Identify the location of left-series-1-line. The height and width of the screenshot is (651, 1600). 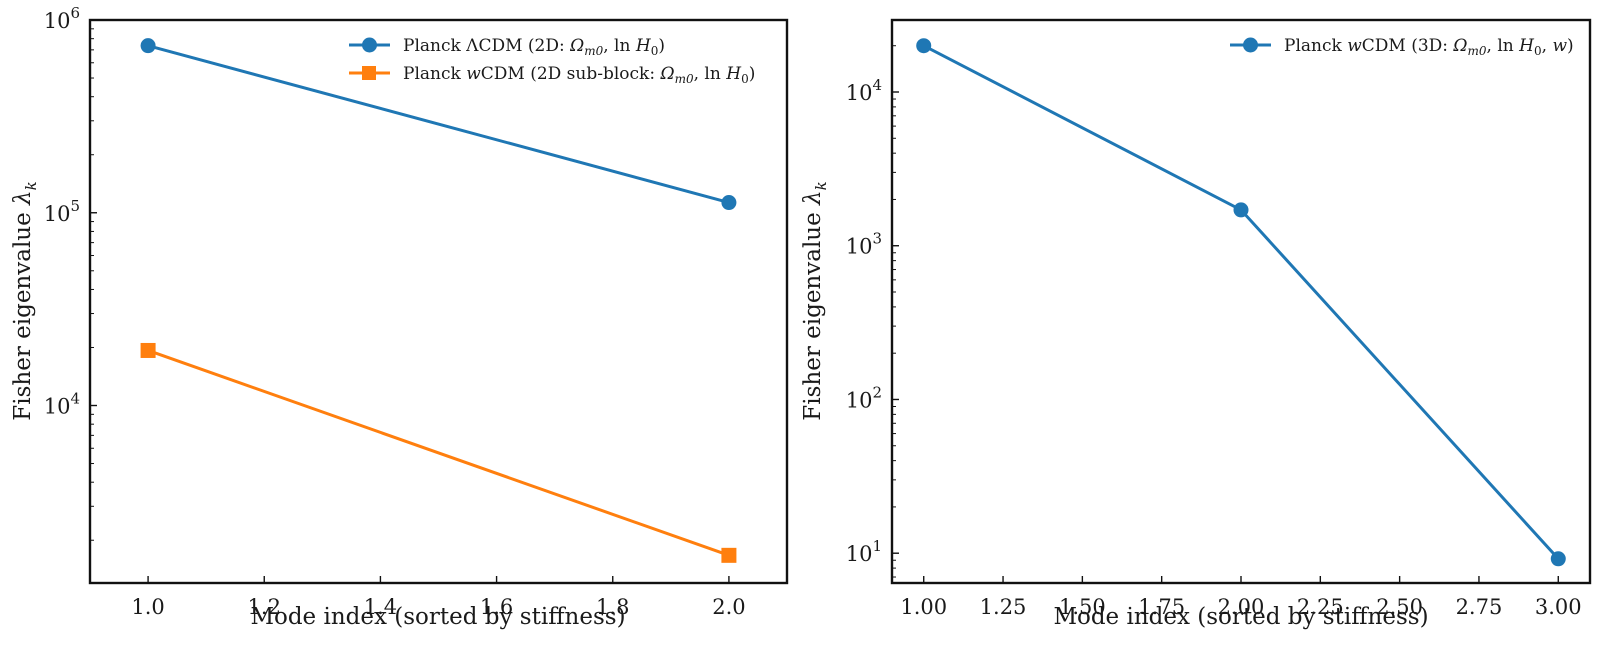
(438, 453).